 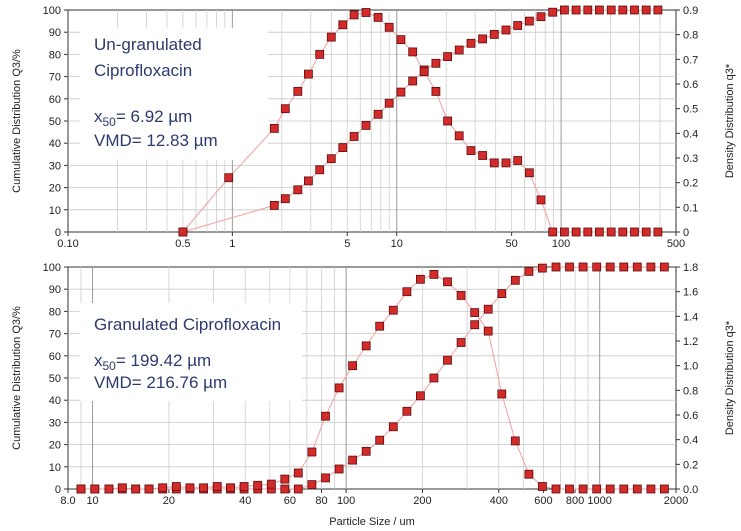 What do you see at coordinates (143, 118) in the screenshot?
I see `annotation-x50: x50= 6.92 µm` at bounding box center [143, 118].